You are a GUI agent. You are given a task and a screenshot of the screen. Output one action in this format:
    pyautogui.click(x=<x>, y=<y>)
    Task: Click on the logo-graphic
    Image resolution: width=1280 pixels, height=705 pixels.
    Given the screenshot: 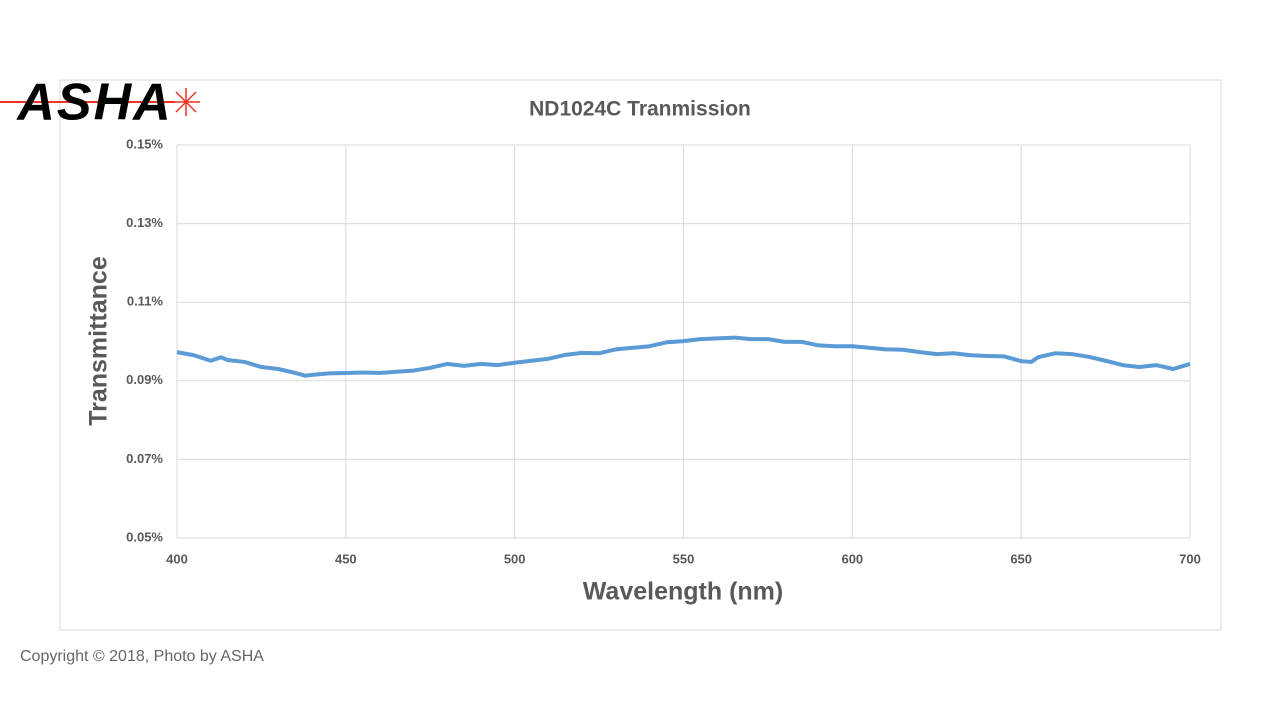 What is the action you would take?
    pyautogui.click(x=100, y=102)
    